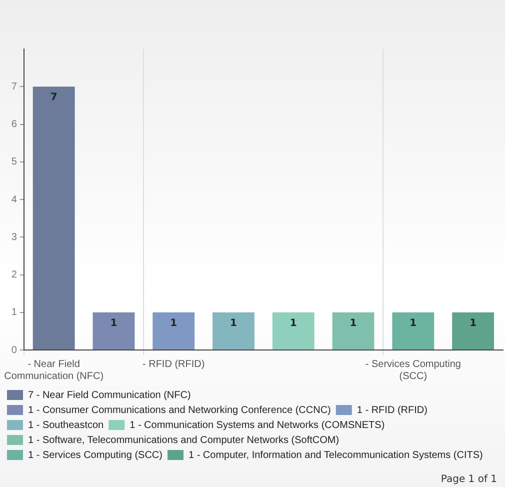 This screenshot has height=487, width=505. Describe the element at coordinates (14, 350) in the screenshot. I see `y-tick-label: 0` at that location.